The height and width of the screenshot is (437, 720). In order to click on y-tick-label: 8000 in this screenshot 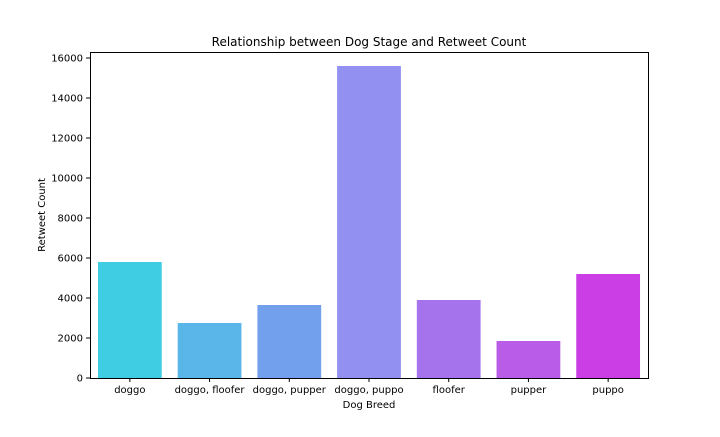, I will do `click(70, 219)`.